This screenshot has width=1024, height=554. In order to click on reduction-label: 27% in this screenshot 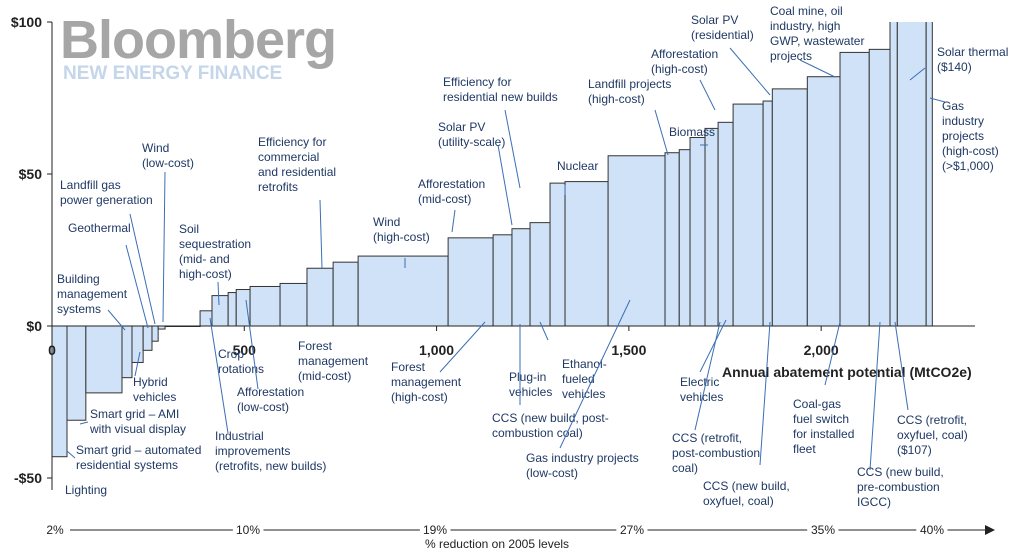, I will do `click(632, 530)`.